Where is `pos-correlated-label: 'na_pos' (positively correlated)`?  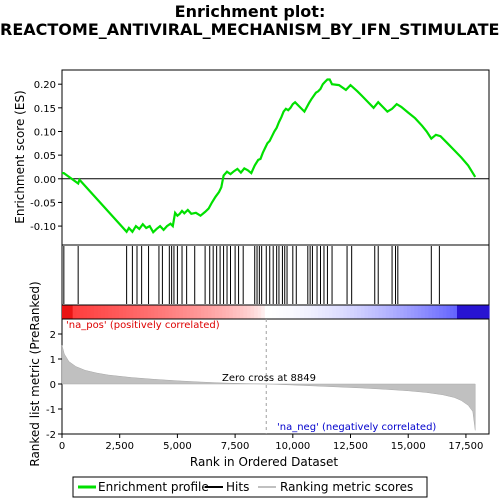
pos-correlated-label: 'na_pos' (positively correlated) is located at coordinates (143, 325).